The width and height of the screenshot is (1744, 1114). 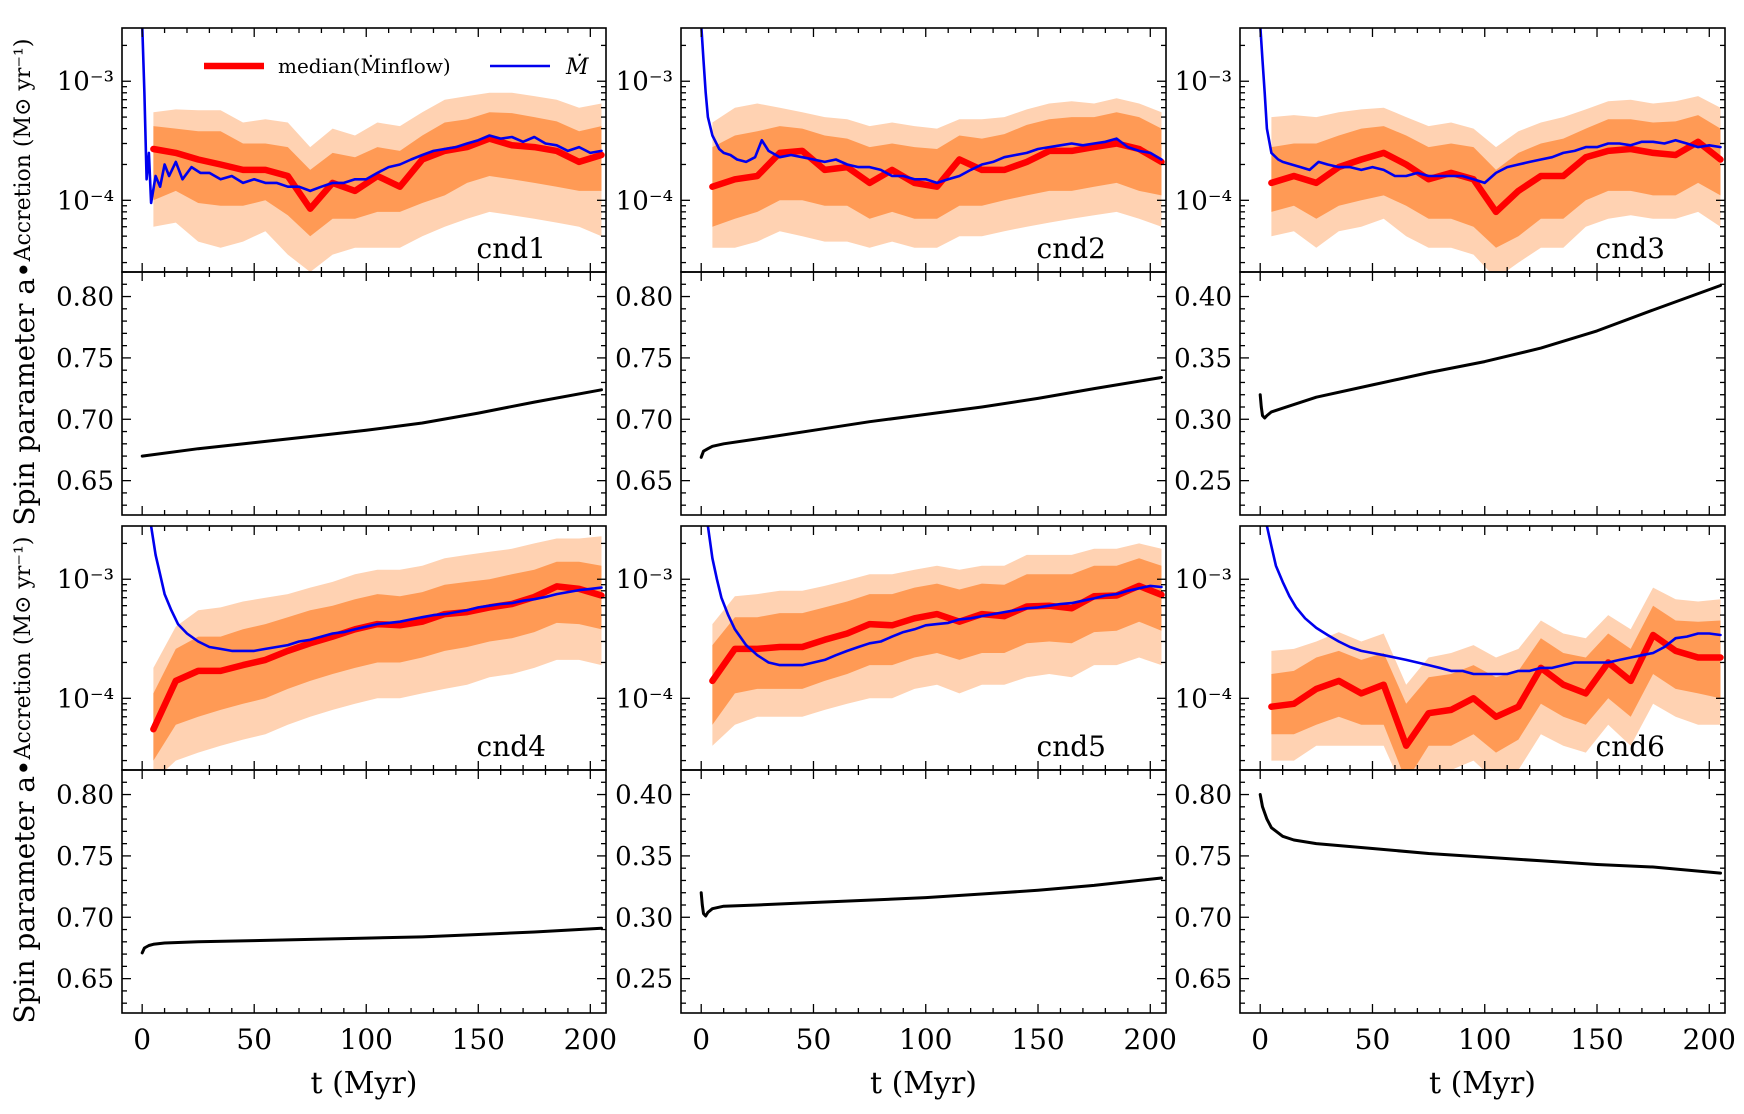 I want to click on accretion-panel-4: 10⁻³ 10⁻⁴ cnd4 Accretion (M⊙ yr⁻¹), so click(x=309, y=648).